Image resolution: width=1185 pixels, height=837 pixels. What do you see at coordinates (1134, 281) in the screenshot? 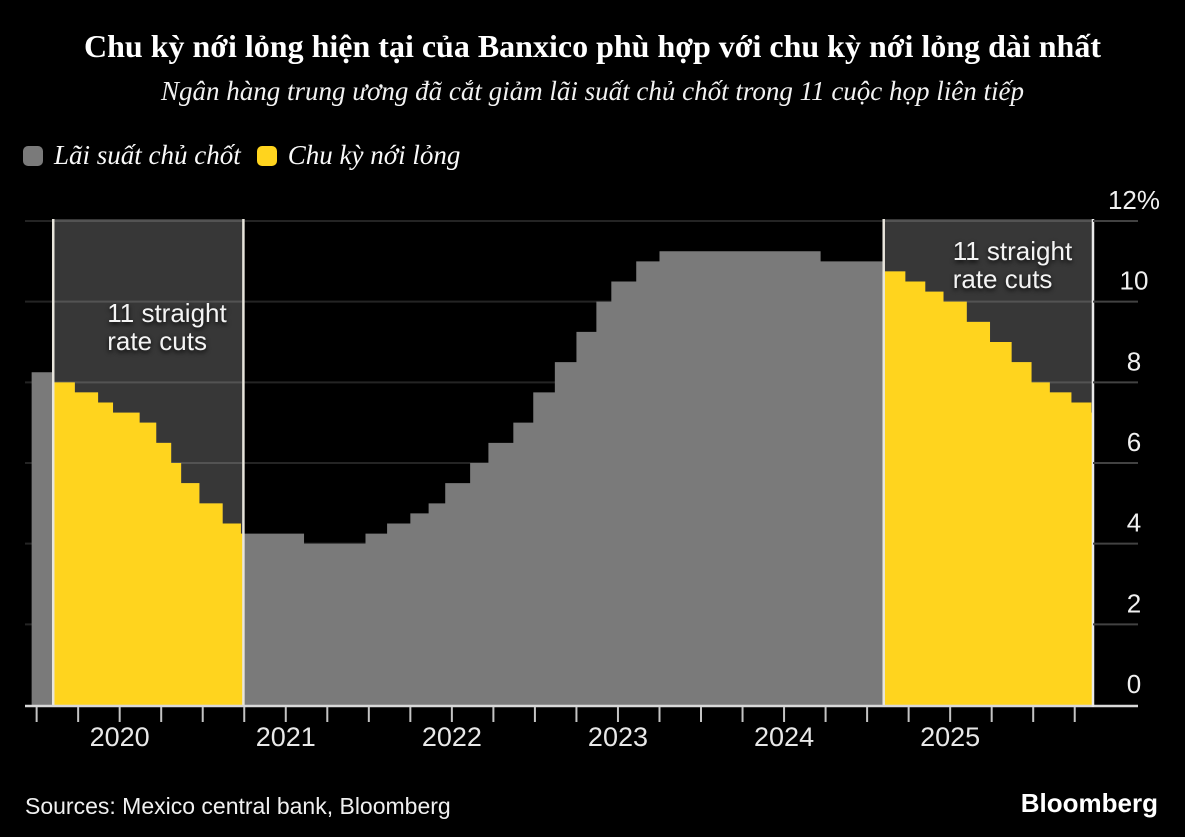
I see `y-tick-label: 10` at bounding box center [1134, 281].